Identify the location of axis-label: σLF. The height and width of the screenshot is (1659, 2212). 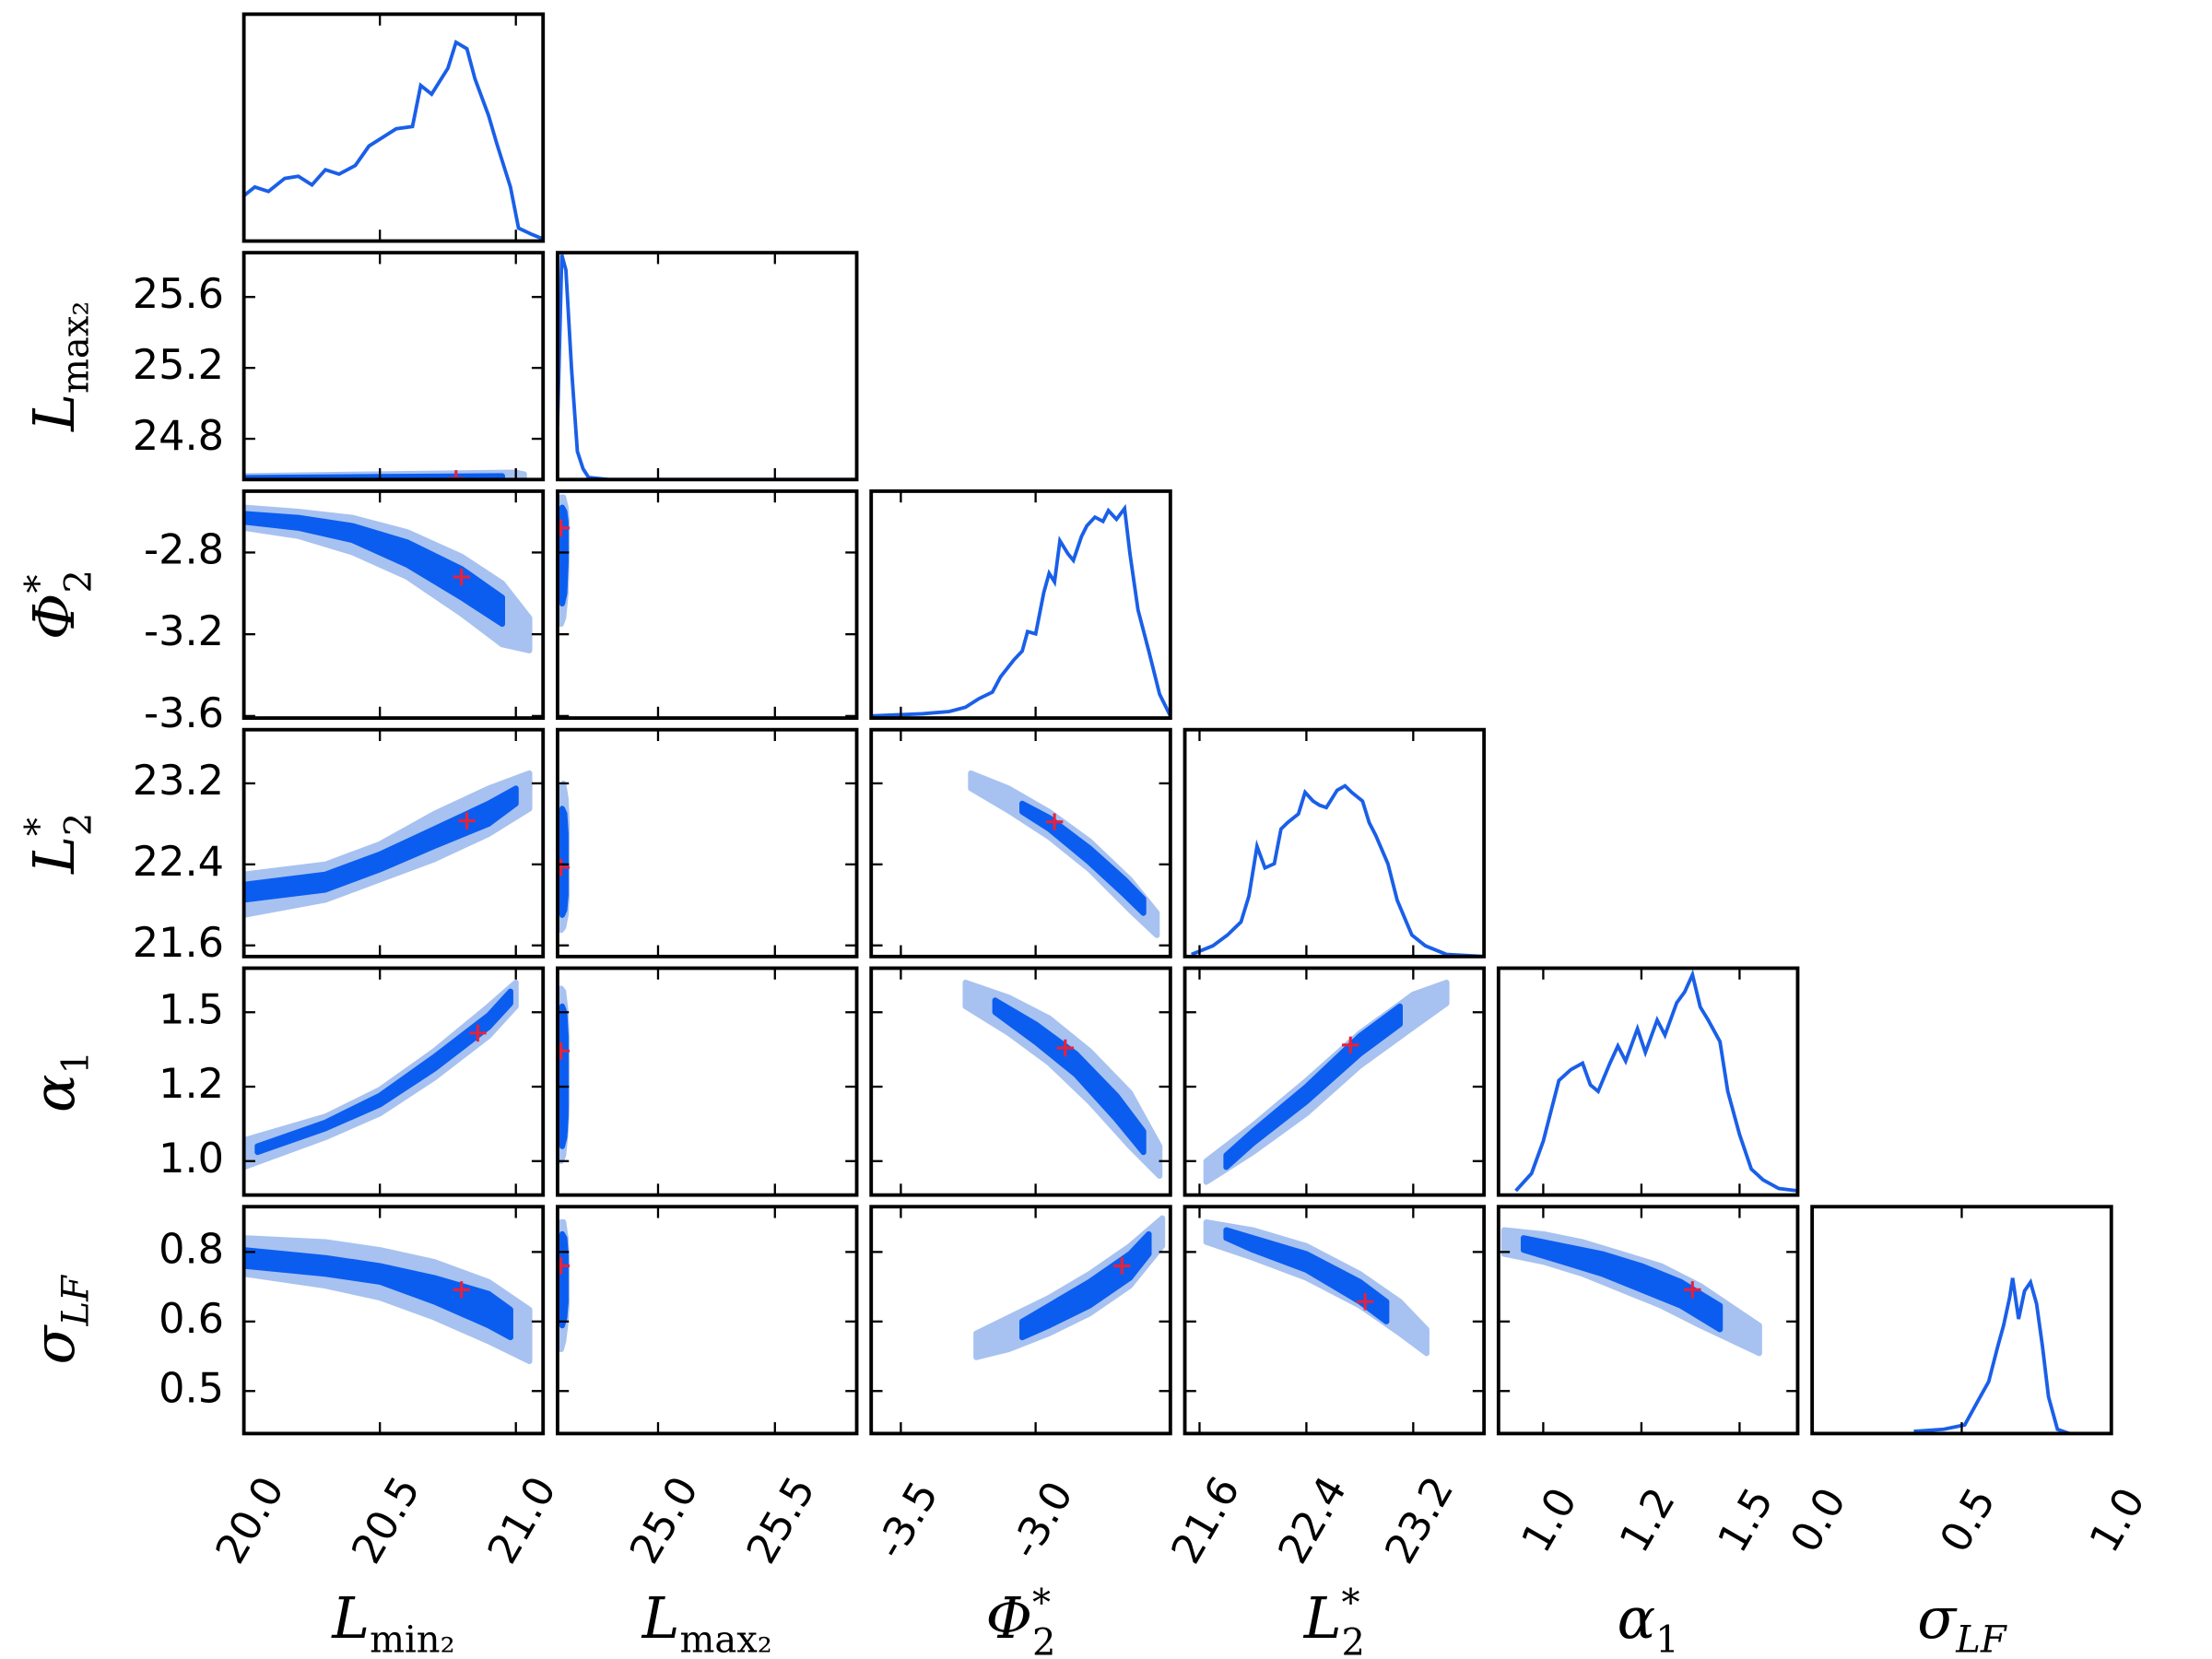
(59, 1320).